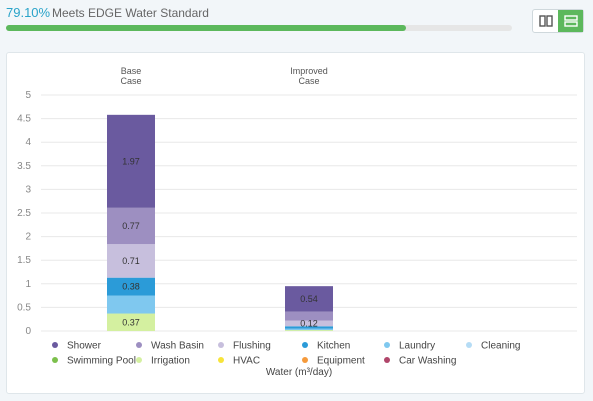 Image resolution: width=593 pixels, height=401 pixels. What do you see at coordinates (24, 213) in the screenshot?
I see `y-tick-label: 2.5` at bounding box center [24, 213].